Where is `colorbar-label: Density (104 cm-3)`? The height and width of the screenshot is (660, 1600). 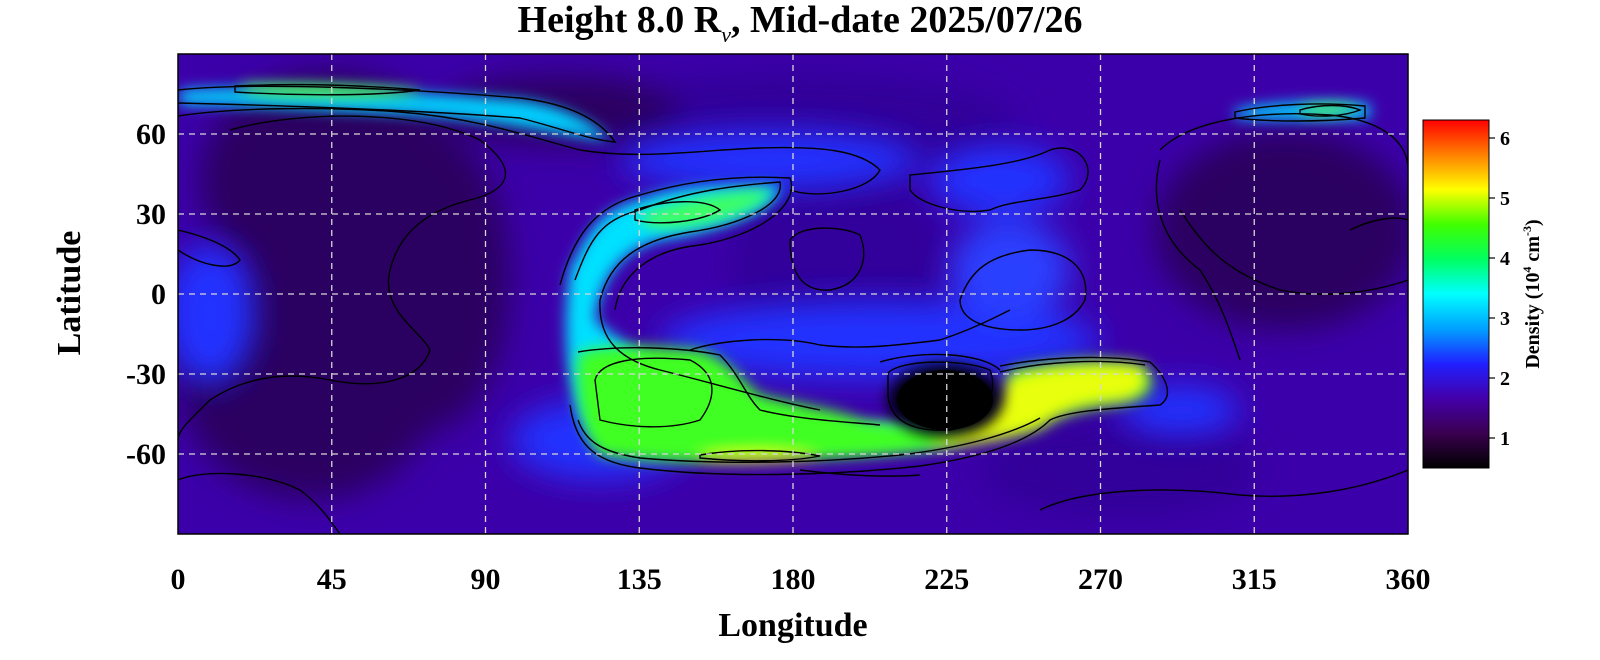
colorbar-label: Density (104 cm-3) is located at coordinates (1532, 293).